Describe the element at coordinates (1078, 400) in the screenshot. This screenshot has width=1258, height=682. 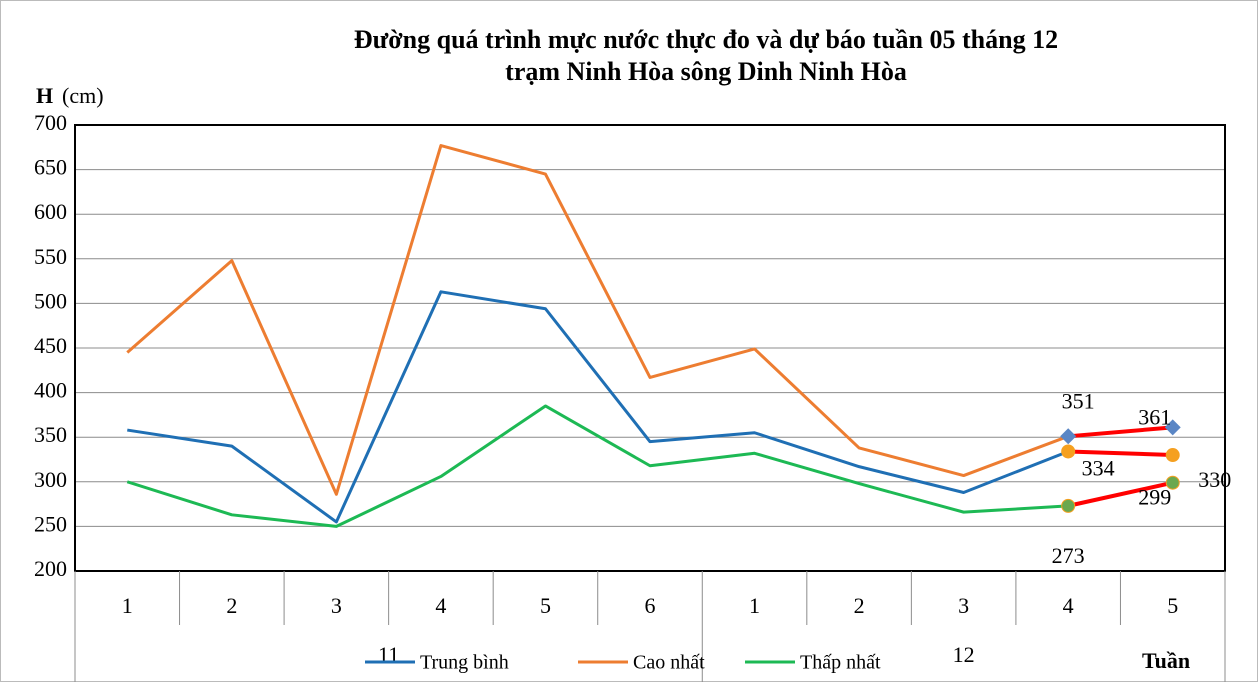
I see `data-label: 351` at that location.